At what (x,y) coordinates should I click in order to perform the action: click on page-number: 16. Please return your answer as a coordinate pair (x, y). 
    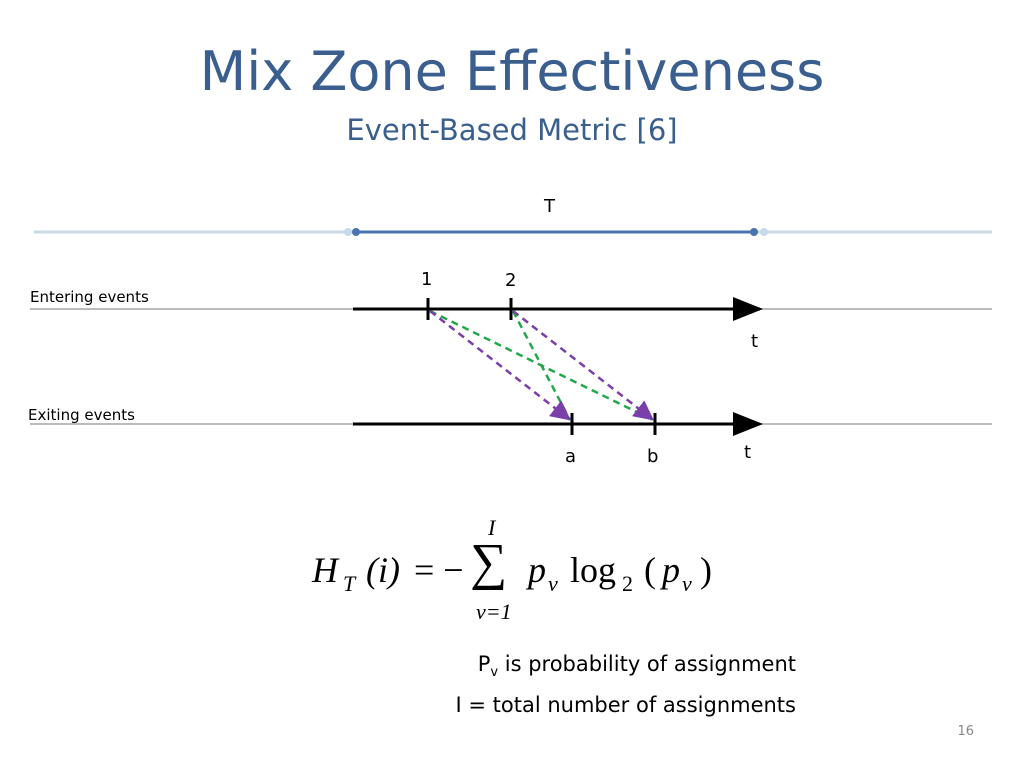
    Looking at the image, I should click on (965, 731).